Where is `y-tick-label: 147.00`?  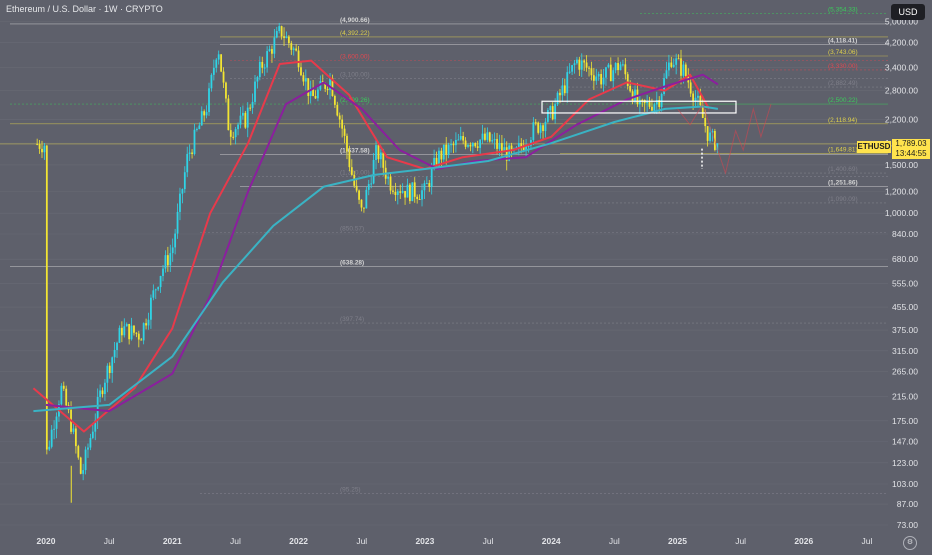 y-tick-label: 147.00 is located at coordinates (905, 442).